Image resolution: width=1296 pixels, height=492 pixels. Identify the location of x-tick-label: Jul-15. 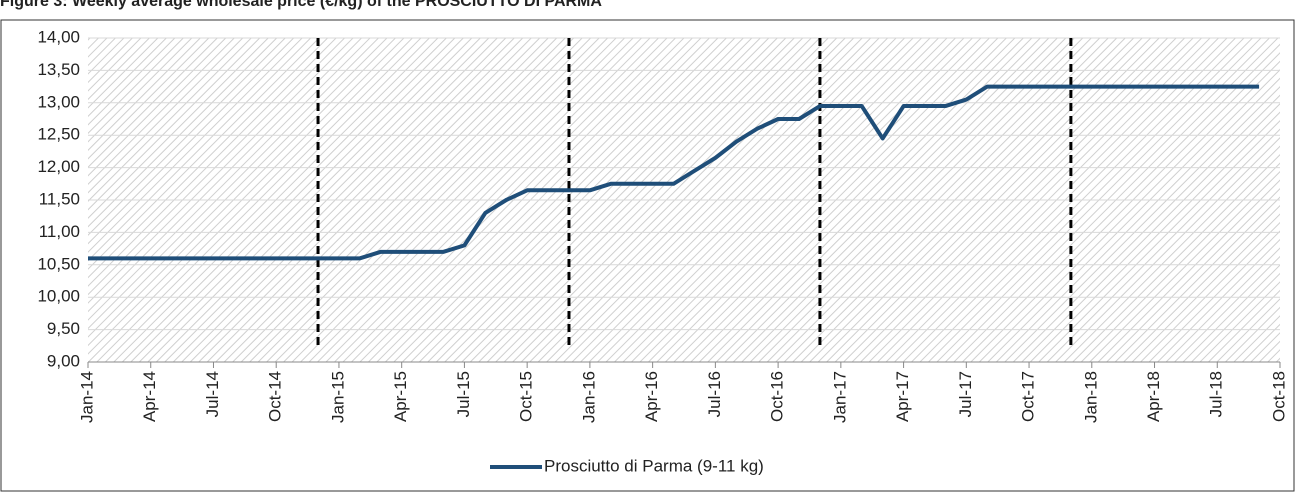
(463, 394).